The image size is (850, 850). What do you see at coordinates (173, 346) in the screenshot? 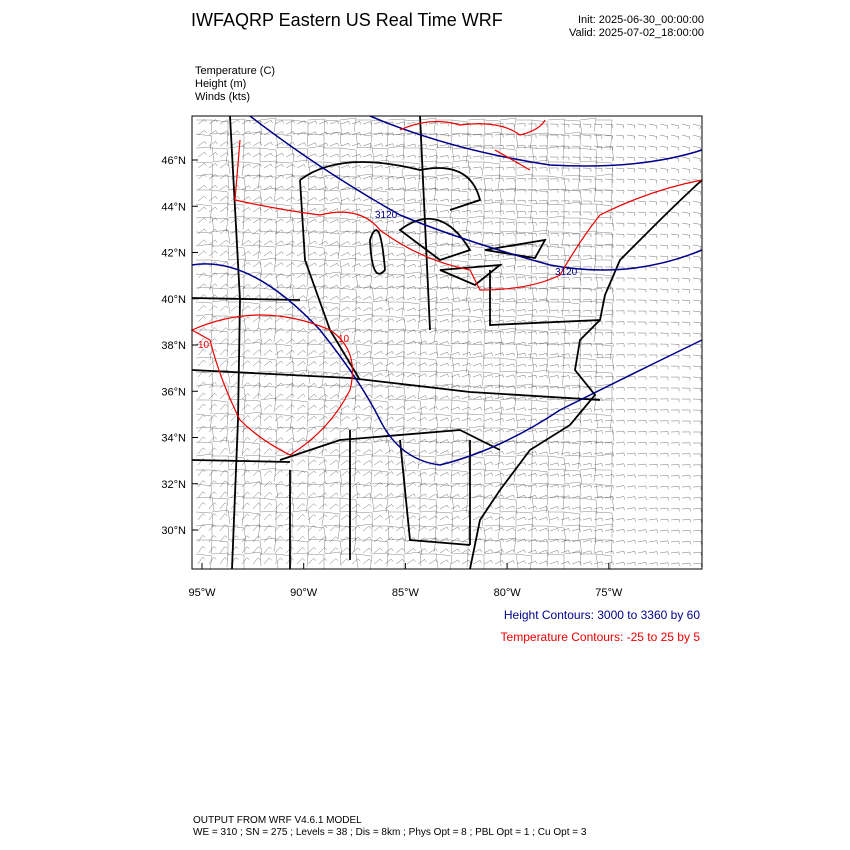
I see `lat-label: 38°N` at bounding box center [173, 346].